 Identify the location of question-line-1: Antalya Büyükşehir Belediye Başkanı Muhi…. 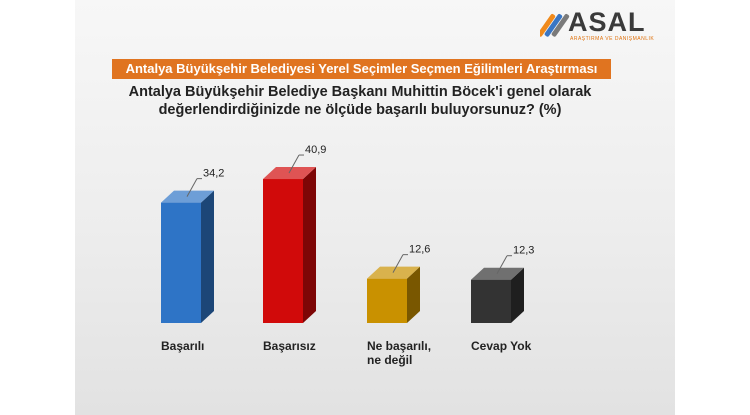
(360, 92).